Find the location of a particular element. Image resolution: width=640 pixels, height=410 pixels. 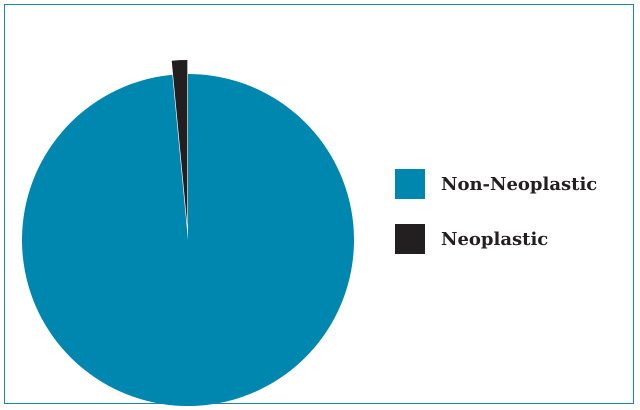

legend: Non-Neoplastic Neoplastic is located at coordinates (496, 223).